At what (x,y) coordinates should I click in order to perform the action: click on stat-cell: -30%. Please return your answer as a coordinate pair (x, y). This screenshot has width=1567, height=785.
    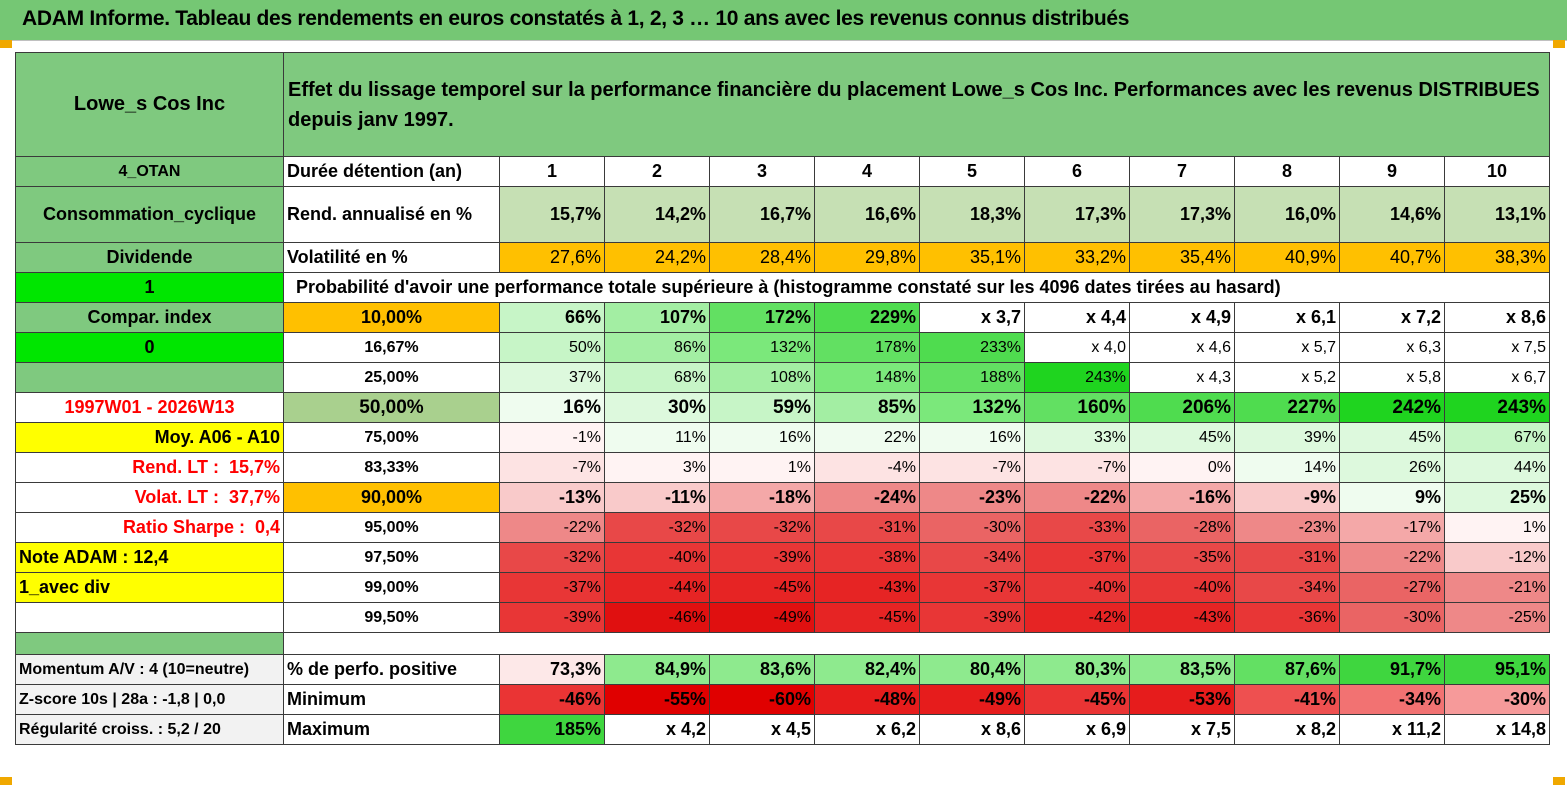
    Looking at the image, I should click on (1497, 699).